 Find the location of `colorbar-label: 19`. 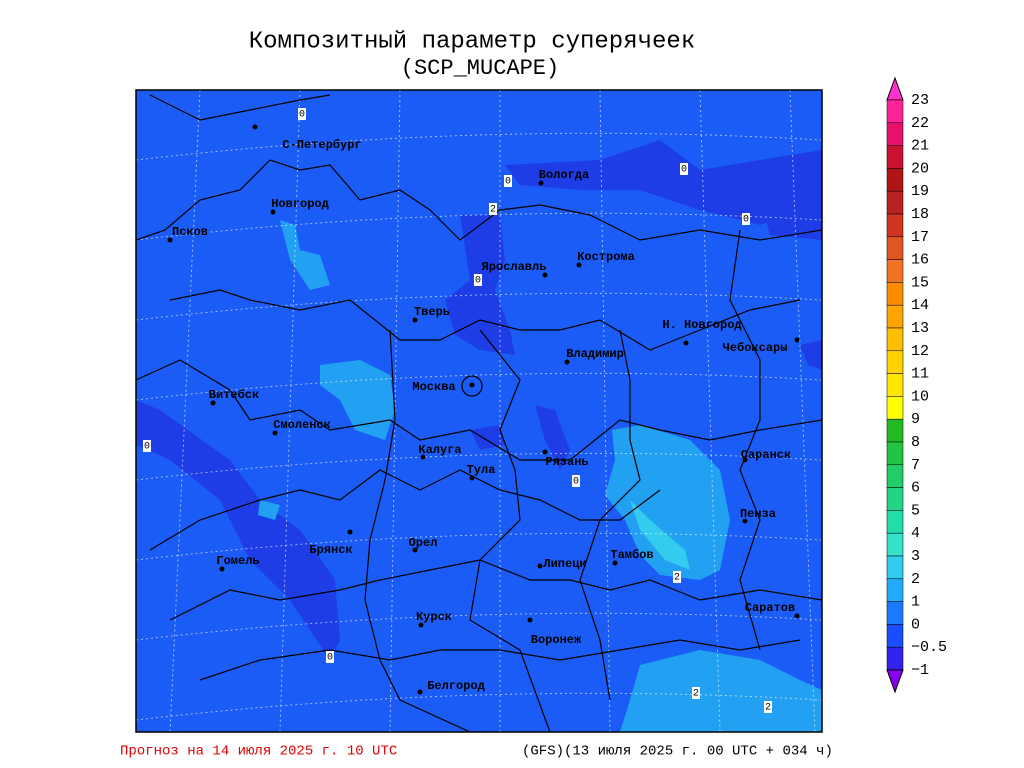

colorbar-label: 19 is located at coordinates (920, 191).